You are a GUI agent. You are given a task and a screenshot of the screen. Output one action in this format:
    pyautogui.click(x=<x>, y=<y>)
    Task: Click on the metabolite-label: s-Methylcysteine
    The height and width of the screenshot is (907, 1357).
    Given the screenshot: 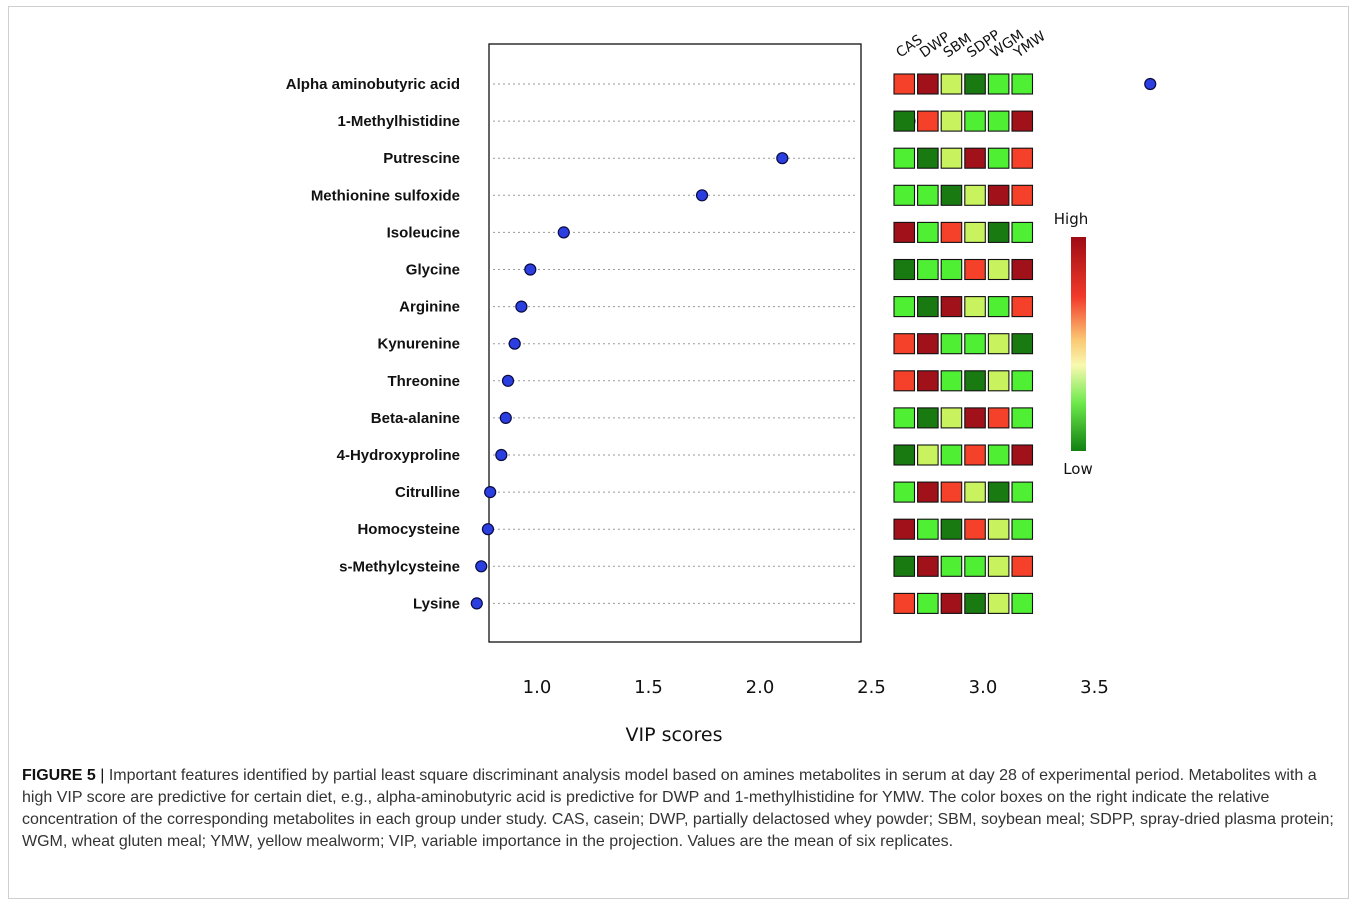 What is the action you would take?
    pyautogui.click(x=399, y=566)
    